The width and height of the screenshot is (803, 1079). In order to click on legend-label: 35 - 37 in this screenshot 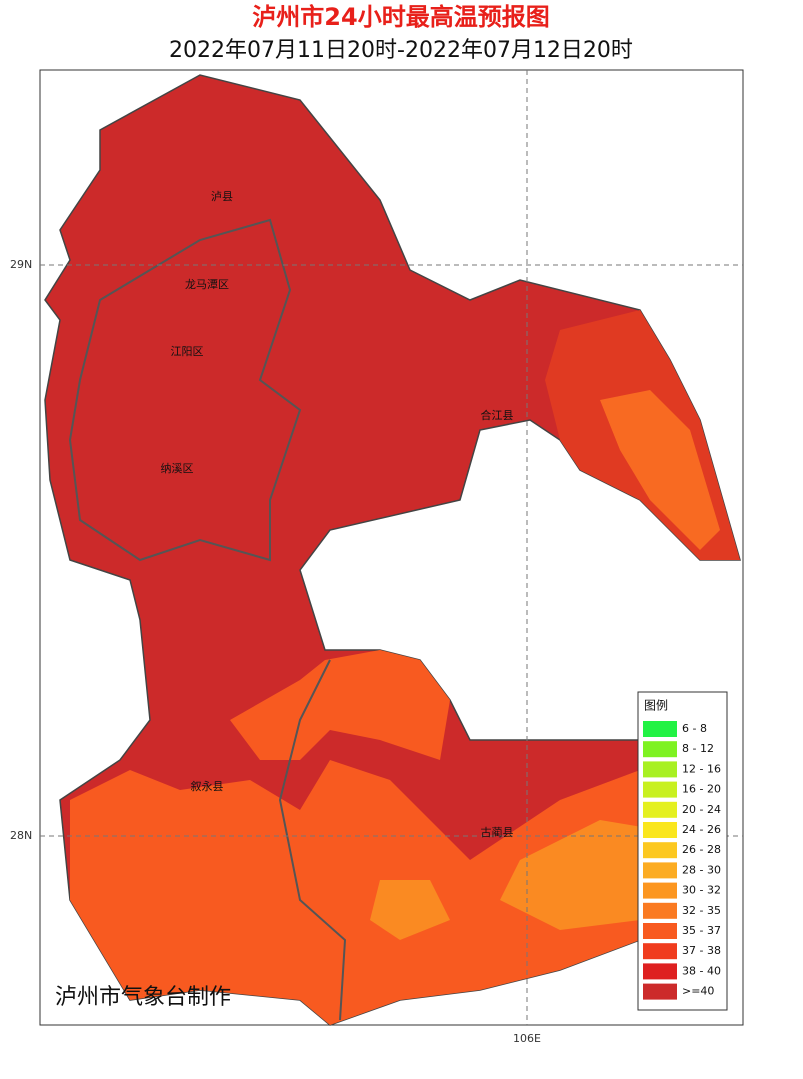, I will do `click(701, 930)`.